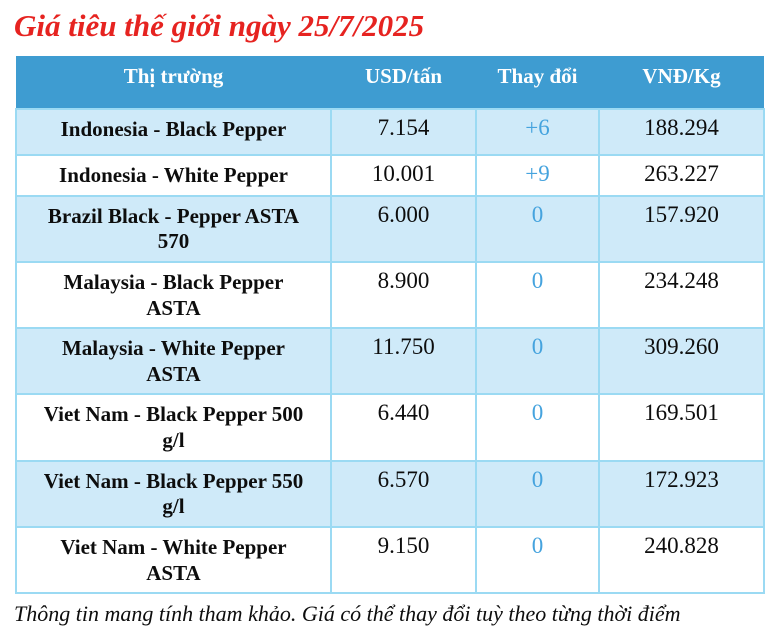  Describe the element at coordinates (537, 175) in the screenshot. I see `change-cell: +9` at that location.